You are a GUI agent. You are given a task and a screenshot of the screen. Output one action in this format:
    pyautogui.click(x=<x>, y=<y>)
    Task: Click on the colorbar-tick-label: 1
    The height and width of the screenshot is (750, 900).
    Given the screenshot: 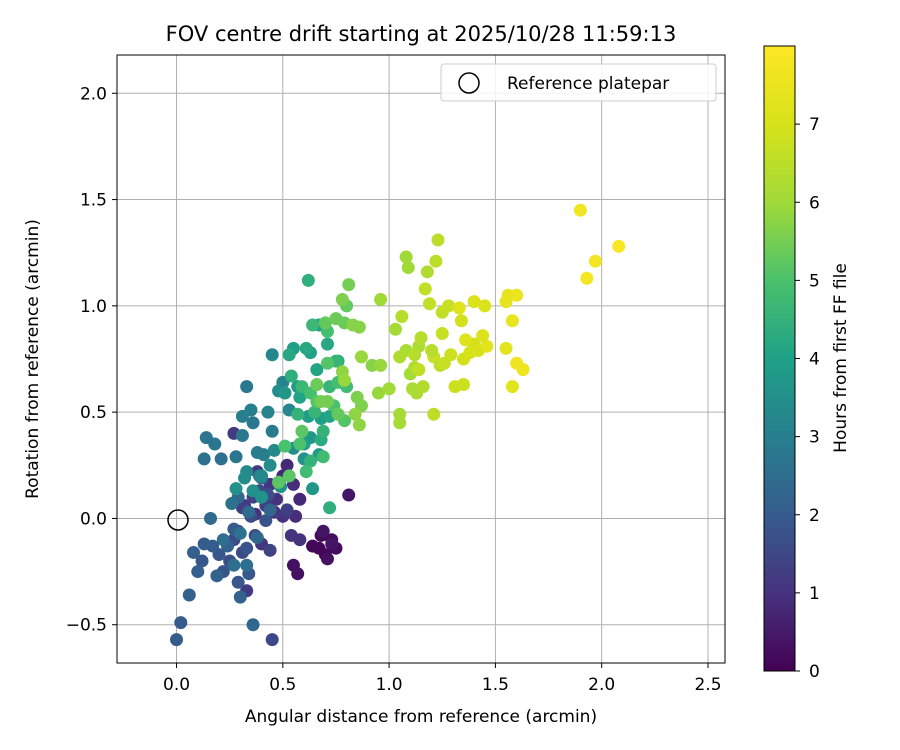 What is the action you would take?
    pyautogui.click(x=814, y=594)
    